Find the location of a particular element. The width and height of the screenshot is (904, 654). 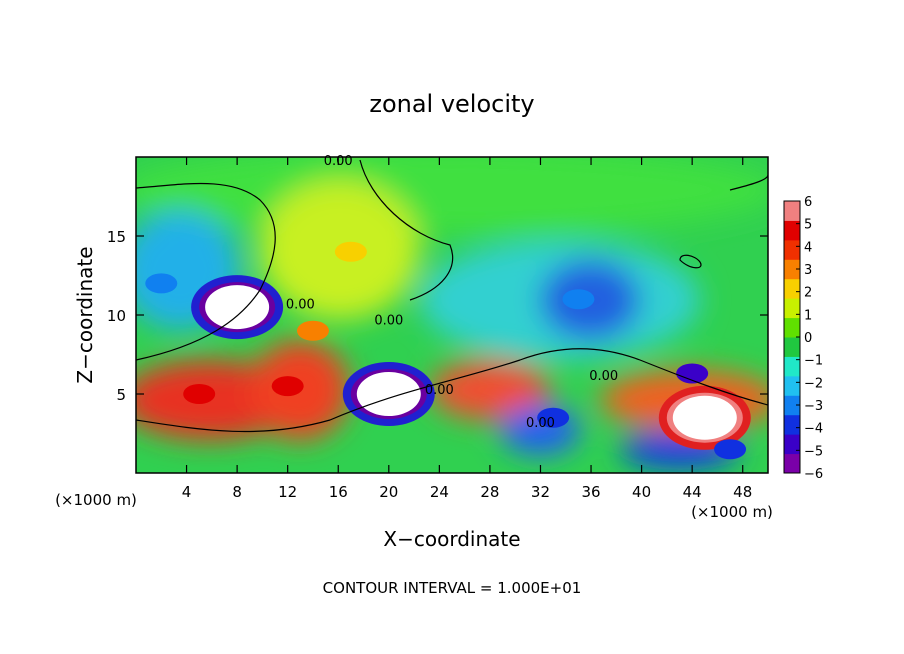

colorbar-tick-label: −2 is located at coordinates (813, 383).